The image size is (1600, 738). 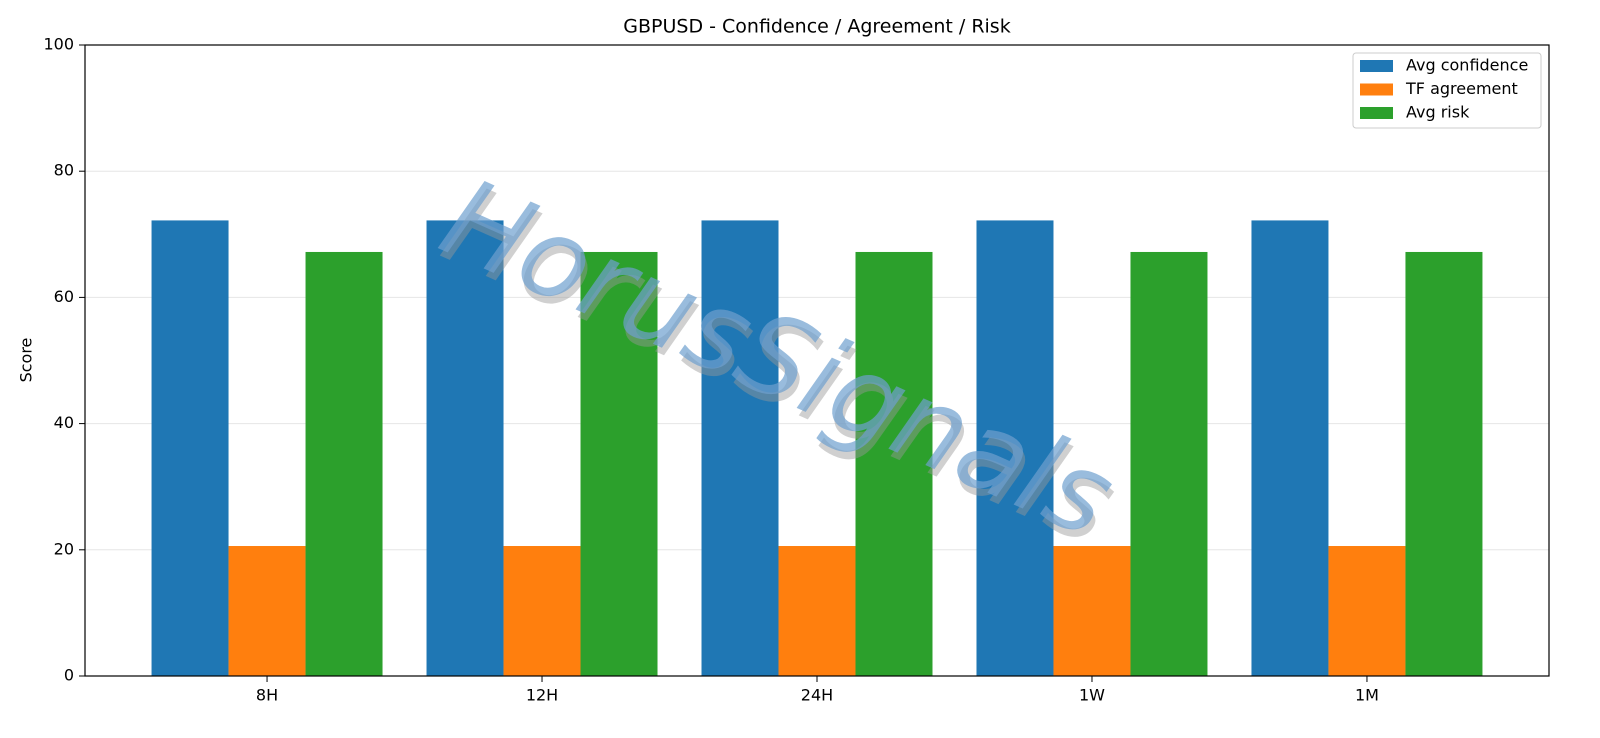 What do you see at coordinates (816, 27) in the screenshot?
I see `chart-title: GBPUSD - Confidence / Agreement / Risk` at bounding box center [816, 27].